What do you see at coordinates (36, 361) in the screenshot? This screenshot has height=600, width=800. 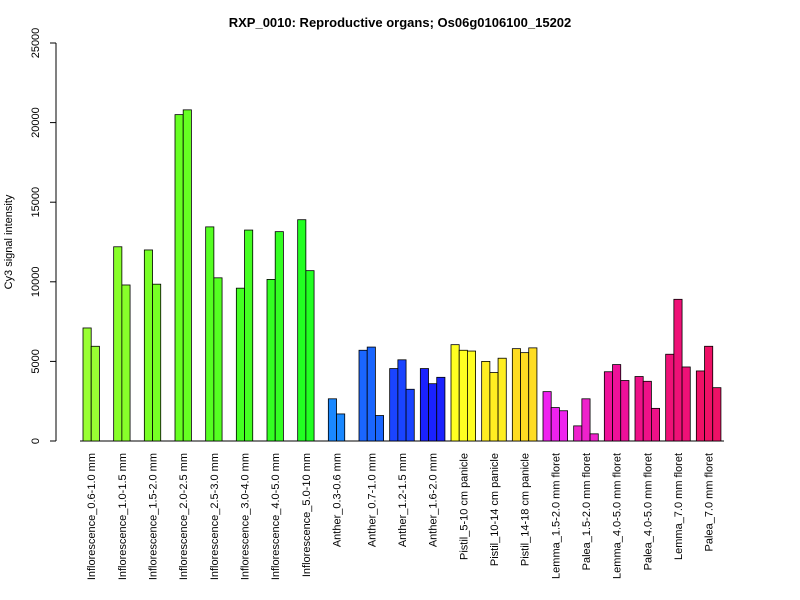 I see `y-tick-label: 5000` at bounding box center [36, 361].